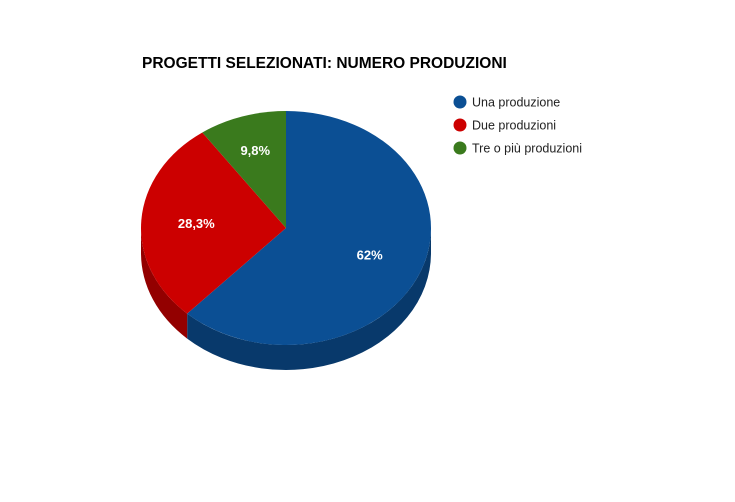  What do you see at coordinates (370, 255) in the screenshot?
I see `slice-label: 62%` at bounding box center [370, 255].